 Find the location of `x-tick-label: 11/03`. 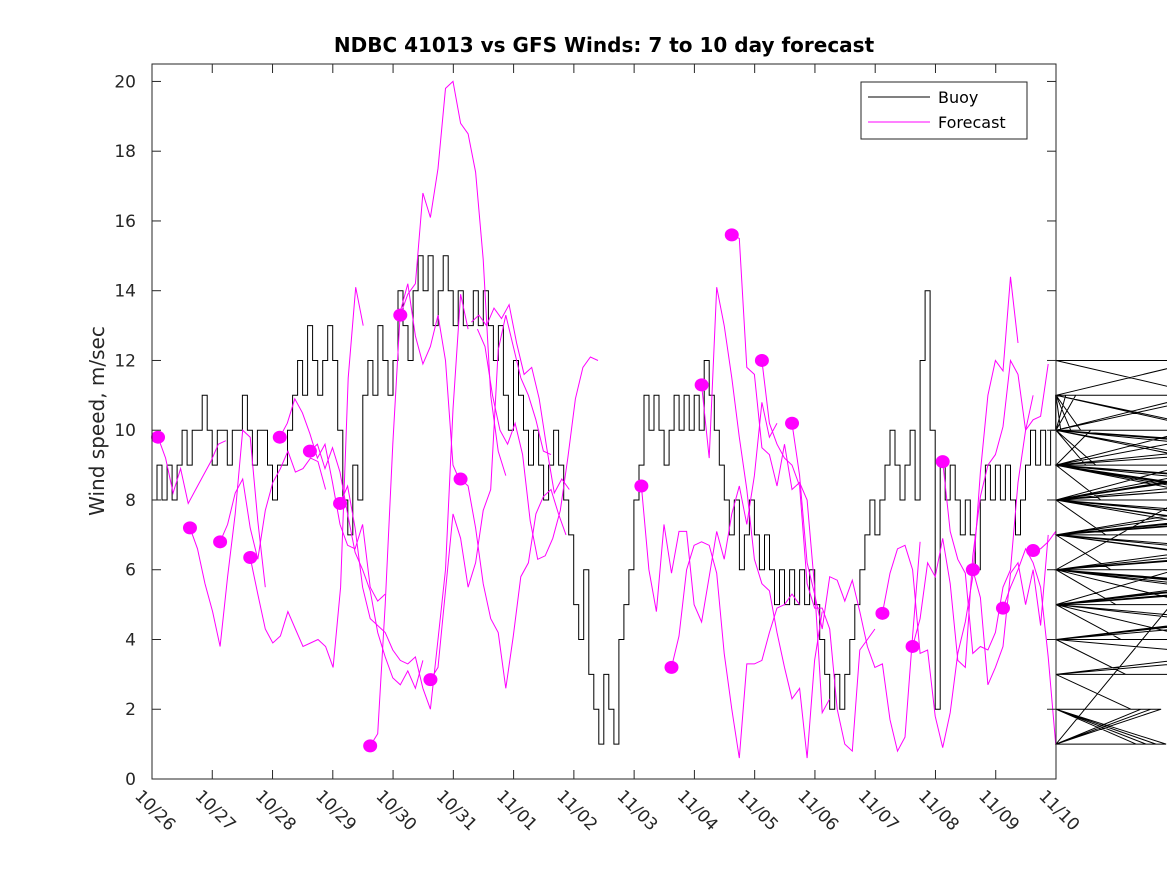

x-tick-label: 11/03 is located at coordinates (637, 810).